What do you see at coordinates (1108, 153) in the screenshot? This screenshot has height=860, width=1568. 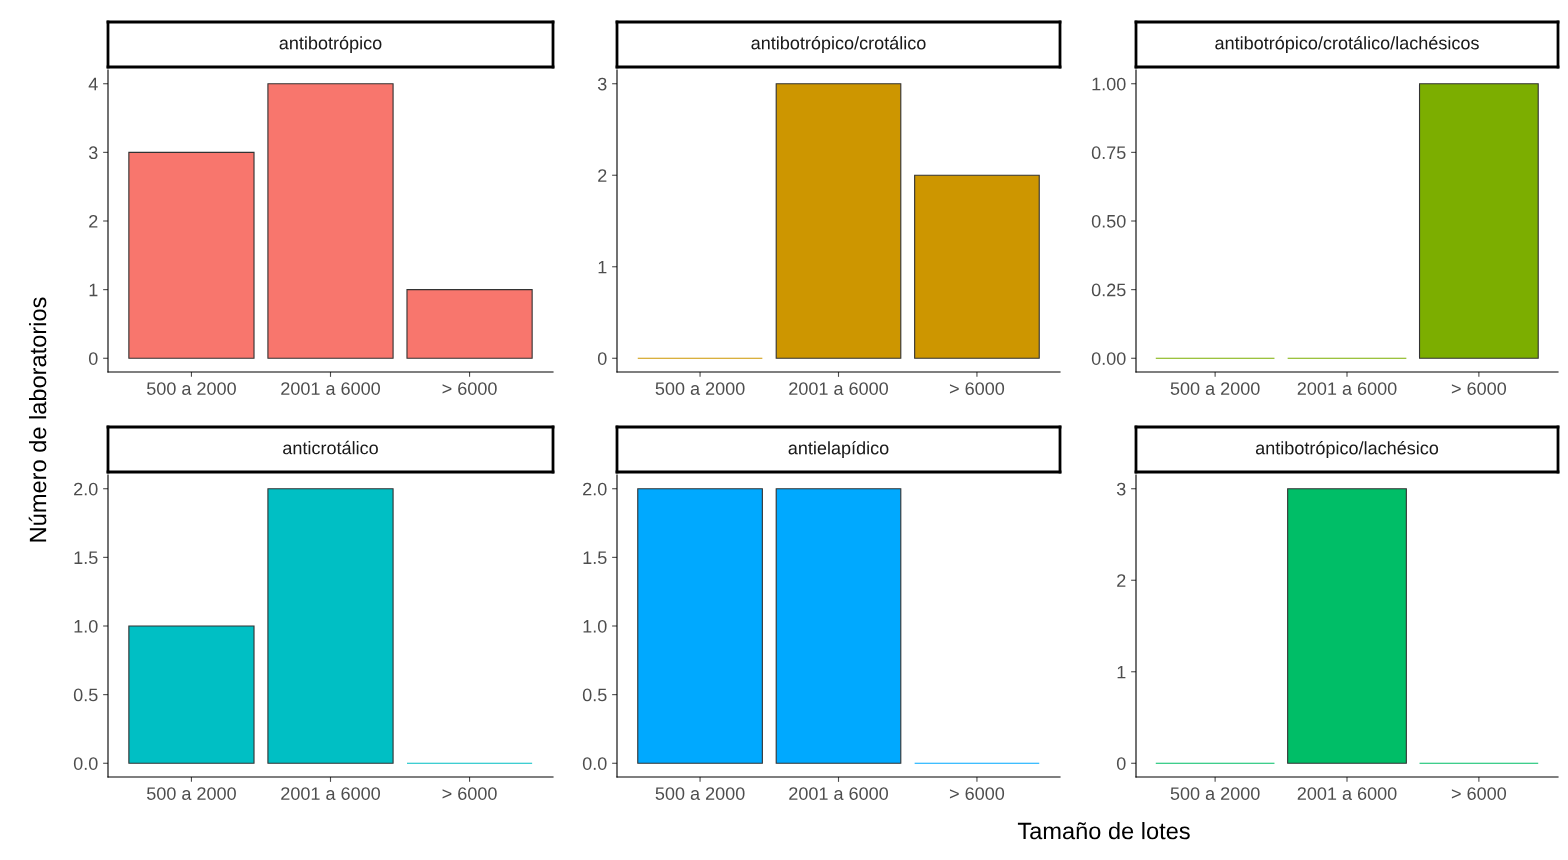 I see `y-tick-label: 0.75` at bounding box center [1108, 153].